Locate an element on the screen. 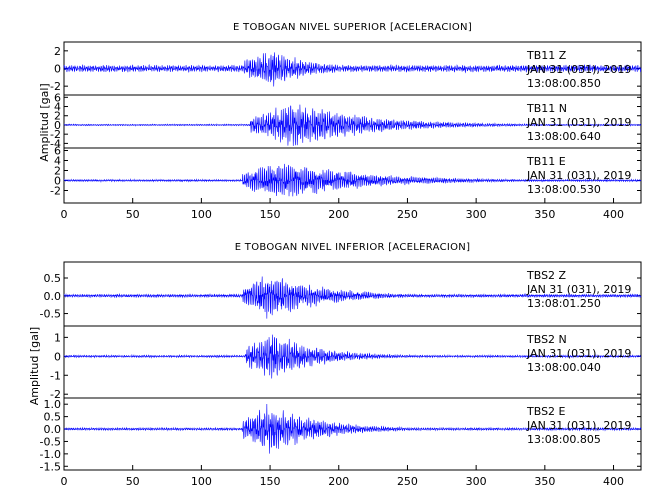 Image resolution: width=650 pixels, height=500 pixels. trace-frame-tb11-e is located at coordinates (352, 175).